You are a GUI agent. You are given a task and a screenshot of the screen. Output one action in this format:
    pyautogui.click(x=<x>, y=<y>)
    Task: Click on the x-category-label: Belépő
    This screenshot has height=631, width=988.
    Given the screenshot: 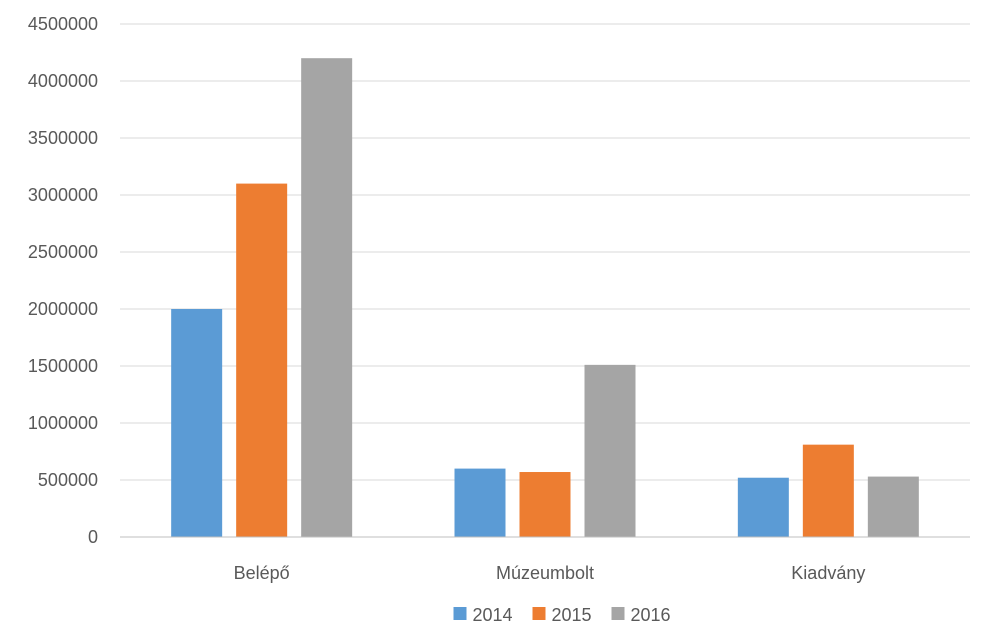 What is the action you would take?
    pyautogui.click(x=262, y=573)
    